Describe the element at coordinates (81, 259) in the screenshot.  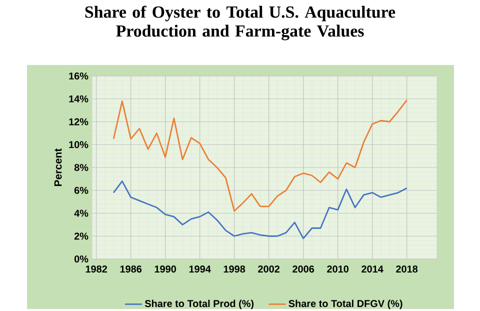
I see `y-tick-label: 0%` at that location.